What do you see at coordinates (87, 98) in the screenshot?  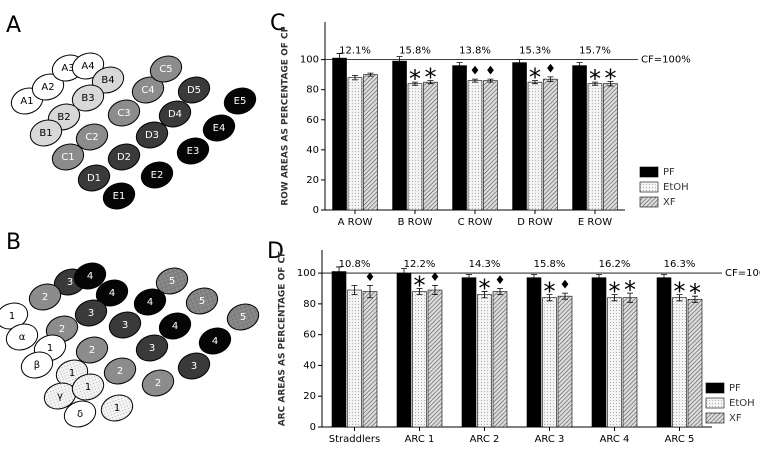 I see `barrel-label: B3` at bounding box center [87, 98].